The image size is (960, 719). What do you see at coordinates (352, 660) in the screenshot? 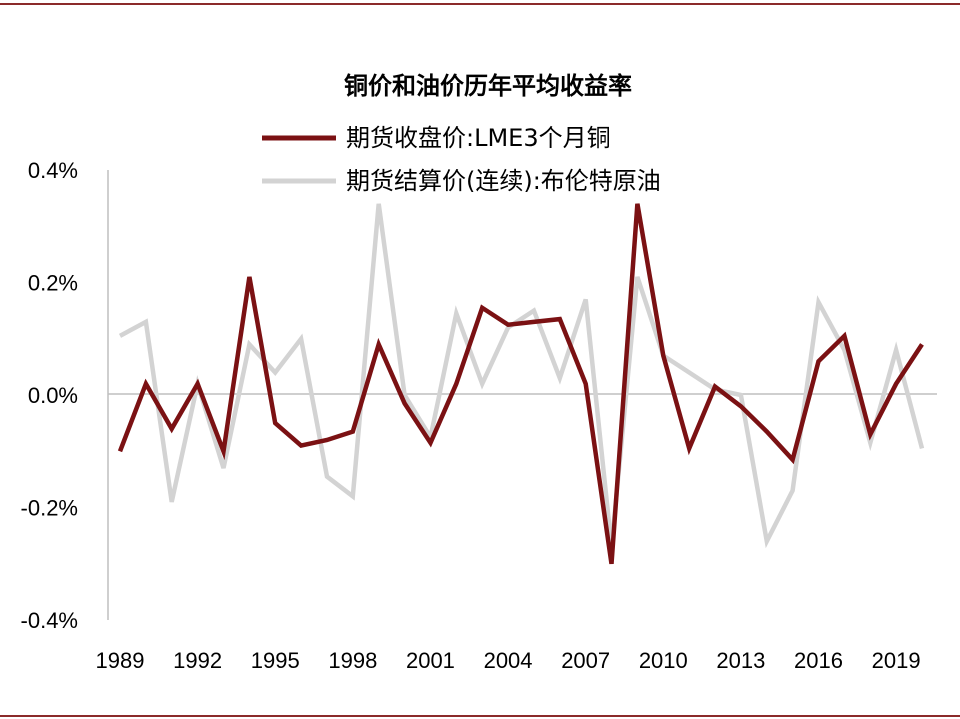
I see `x-tick-label: 1998` at bounding box center [352, 660].